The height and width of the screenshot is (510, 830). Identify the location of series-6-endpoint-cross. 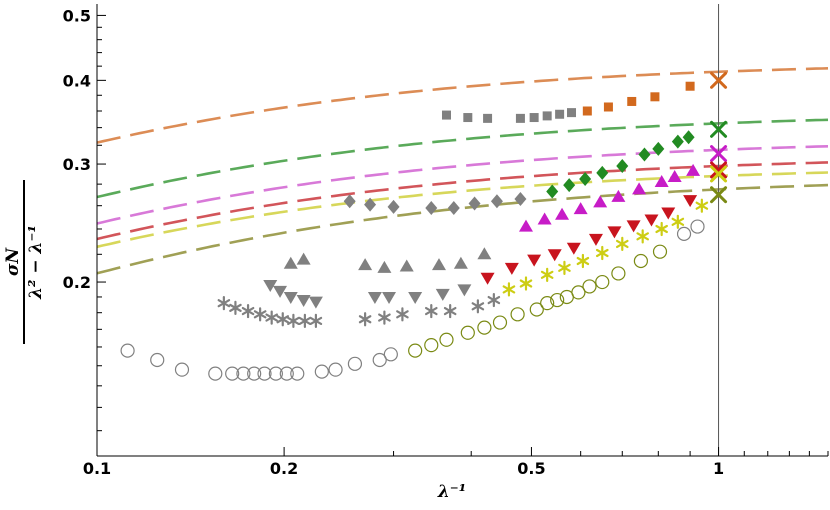
(719, 195).